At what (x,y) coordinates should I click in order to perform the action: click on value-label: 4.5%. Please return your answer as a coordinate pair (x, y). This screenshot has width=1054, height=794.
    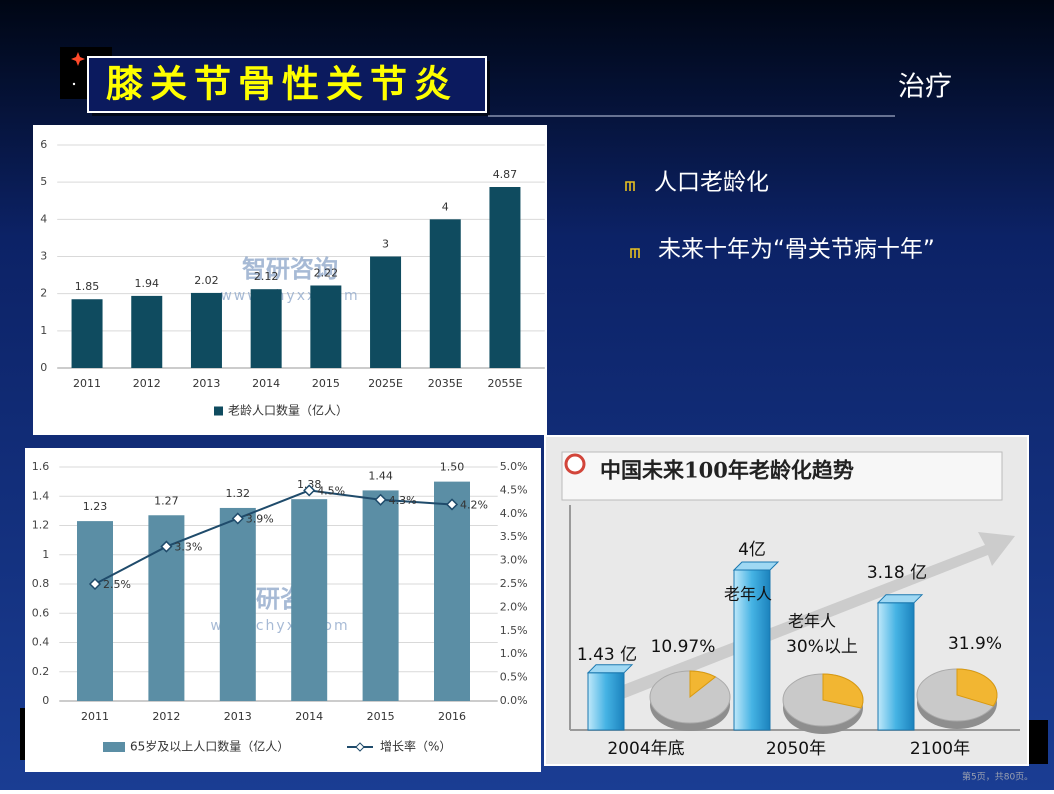
    Looking at the image, I should click on (331, 490).